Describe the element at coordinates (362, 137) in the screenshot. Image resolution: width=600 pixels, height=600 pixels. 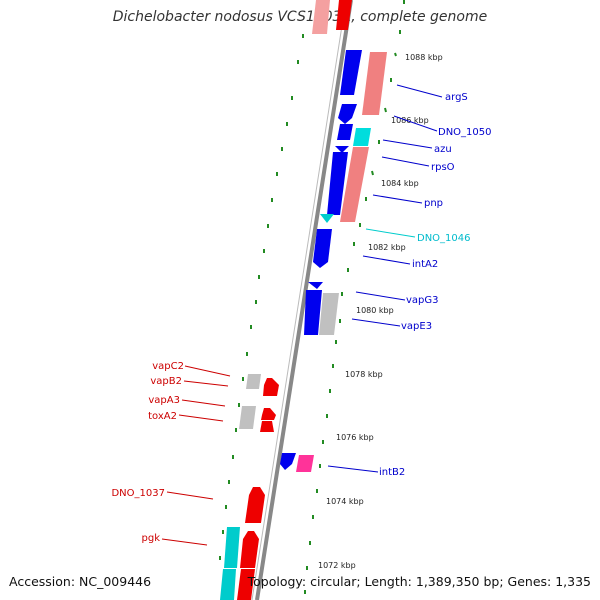
I see `rna-azu` at that location.